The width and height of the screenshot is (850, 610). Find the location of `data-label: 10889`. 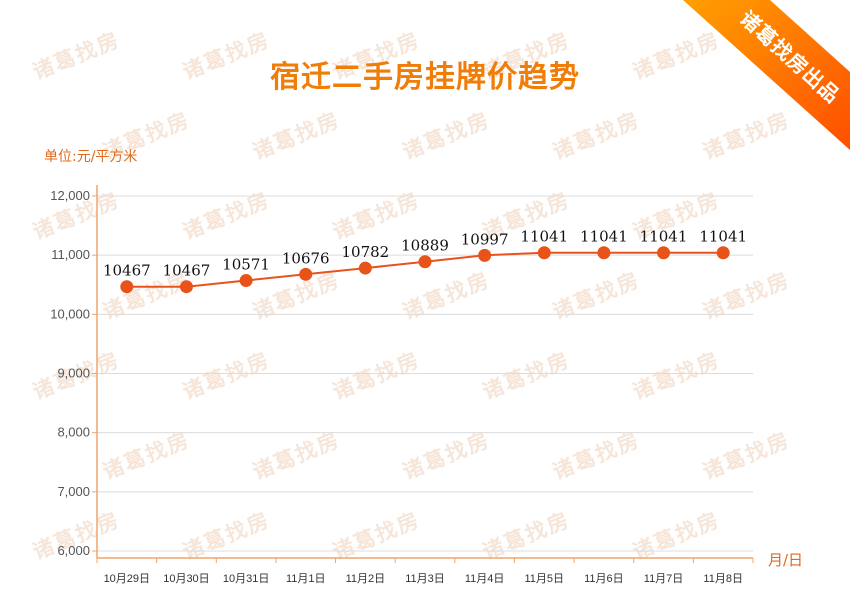

data-label: 10889 is located at coordinates (425, 246).